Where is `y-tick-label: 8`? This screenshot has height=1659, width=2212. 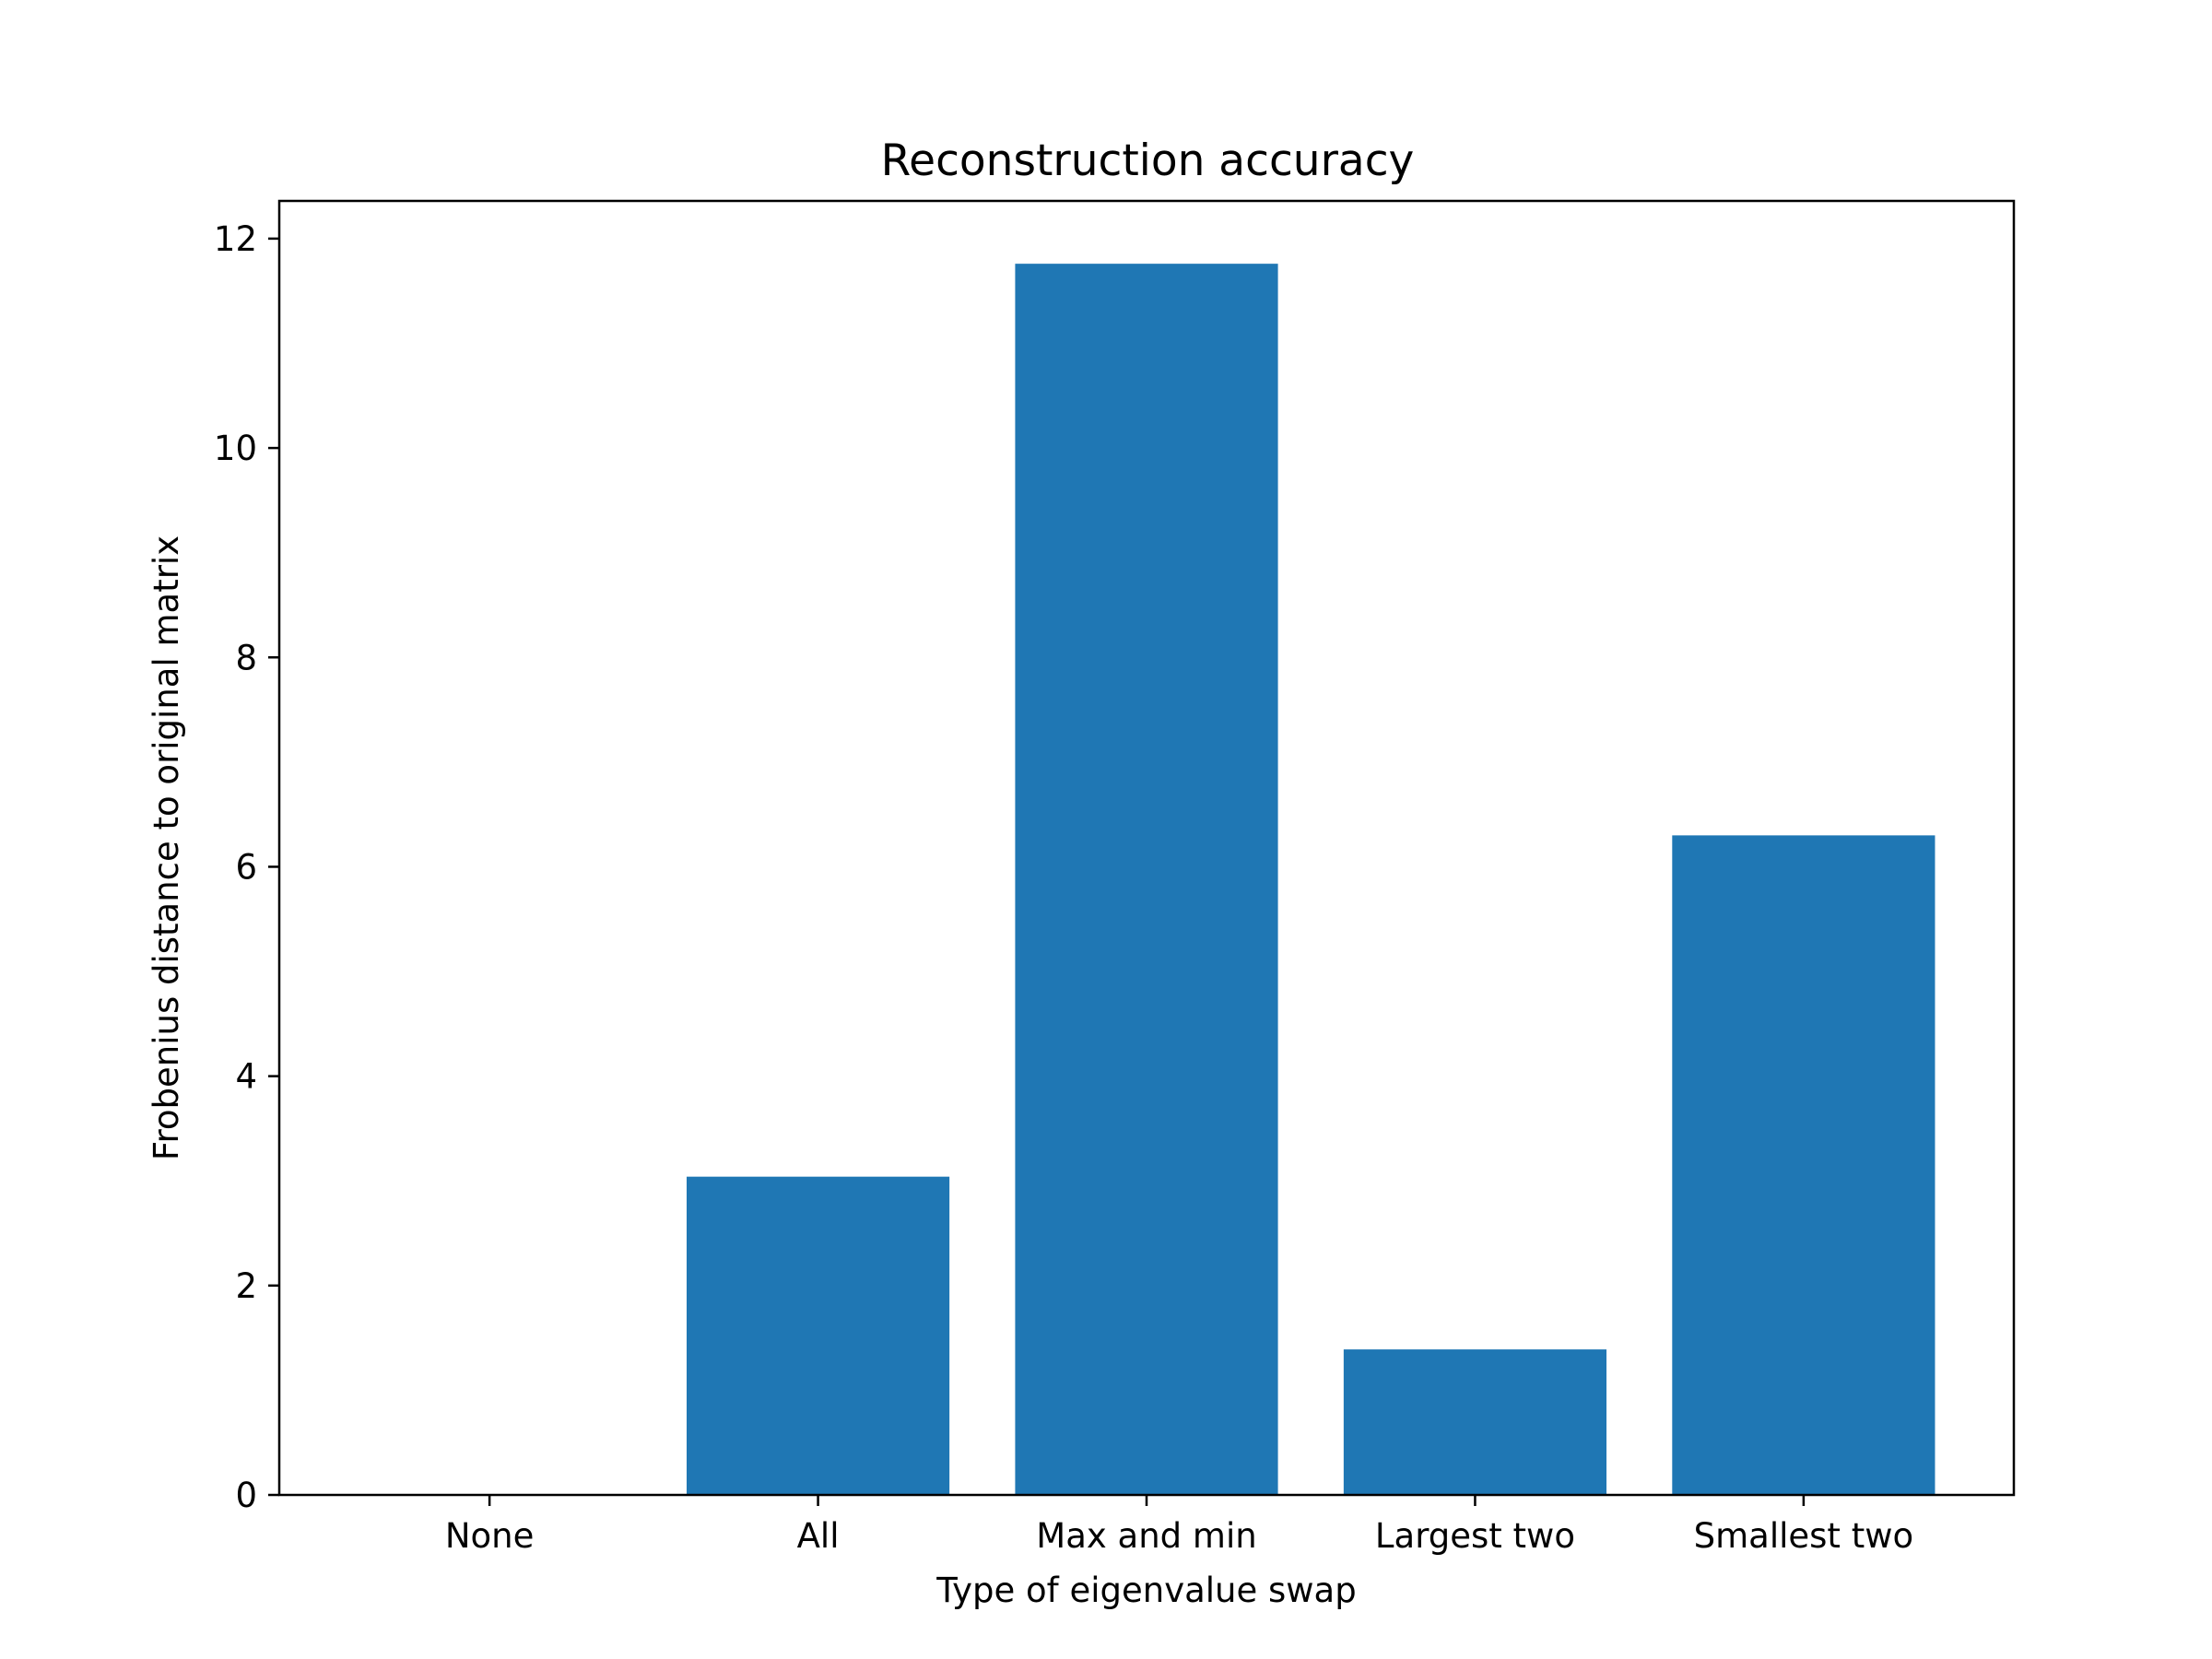 y-tick-label: 8 is located at coordinates (246, 657).